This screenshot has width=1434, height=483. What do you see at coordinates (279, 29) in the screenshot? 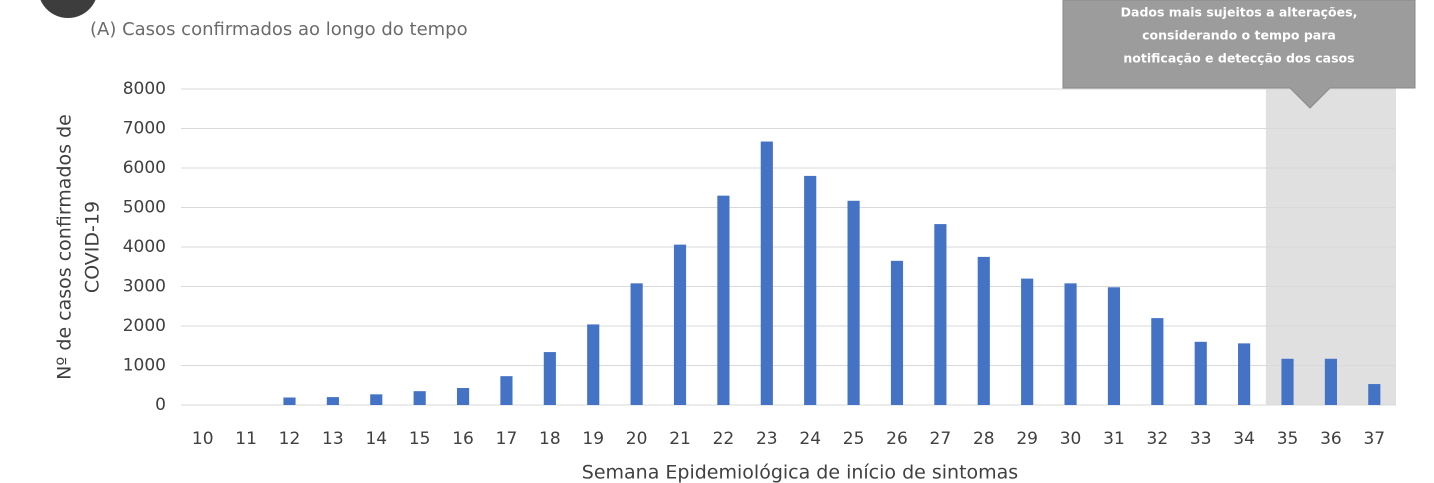
I see `chart-title: (A) Casos confirmados ao longo do tempo` at bounding box center [279, 29].